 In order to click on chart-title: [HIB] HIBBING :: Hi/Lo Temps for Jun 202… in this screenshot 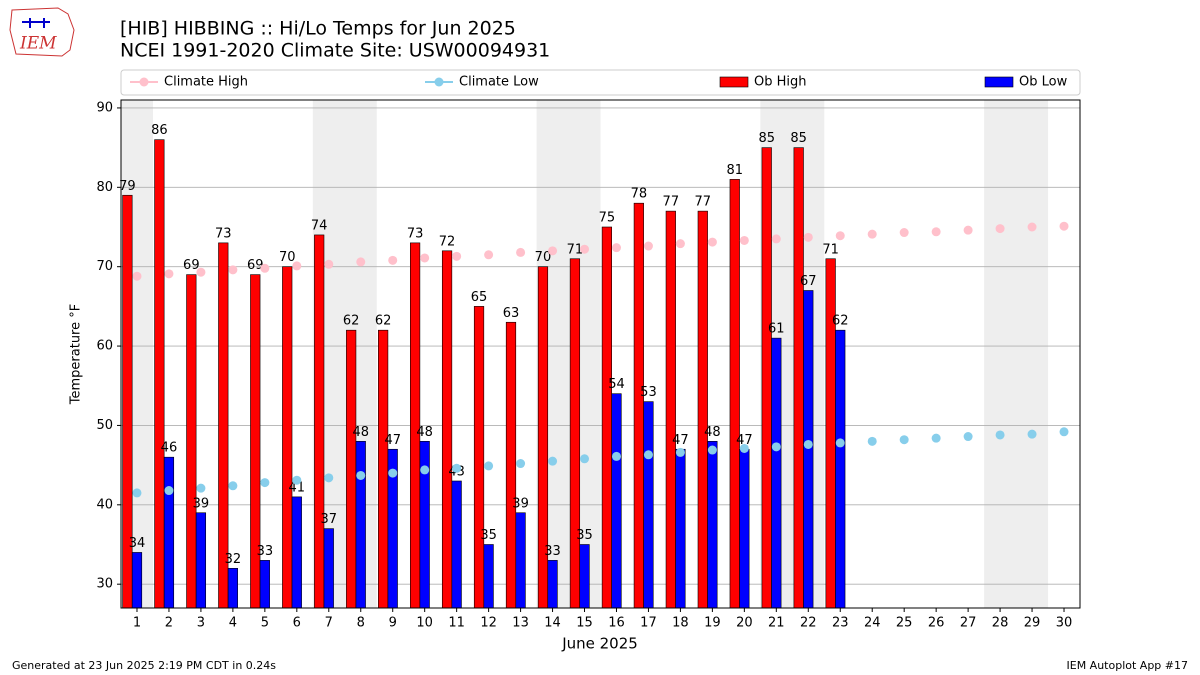, I will do `click(318, 29)`.